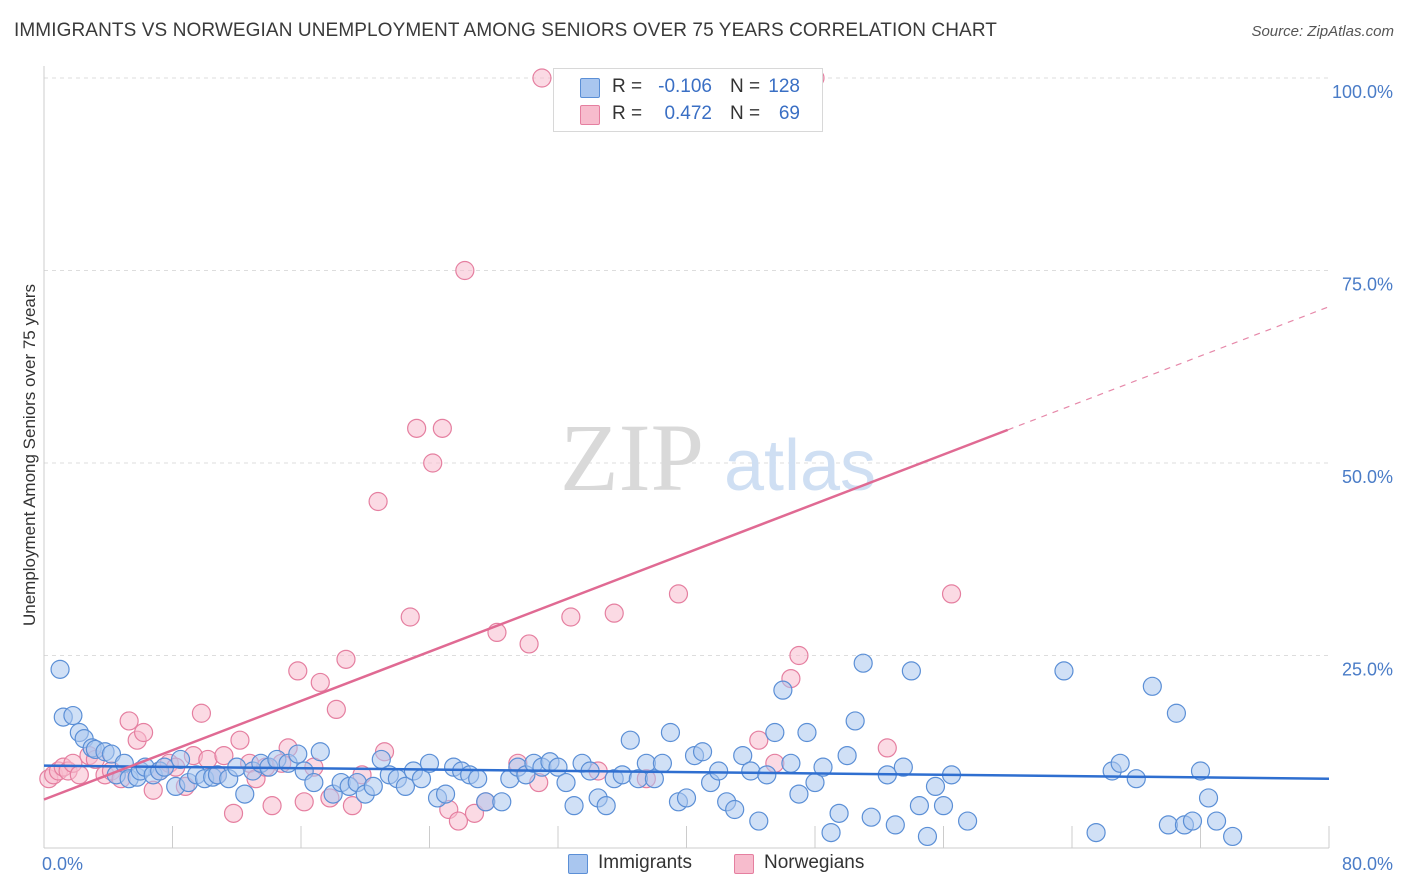  I want to click on legend-swatch-immigrants, so click(578, 864).